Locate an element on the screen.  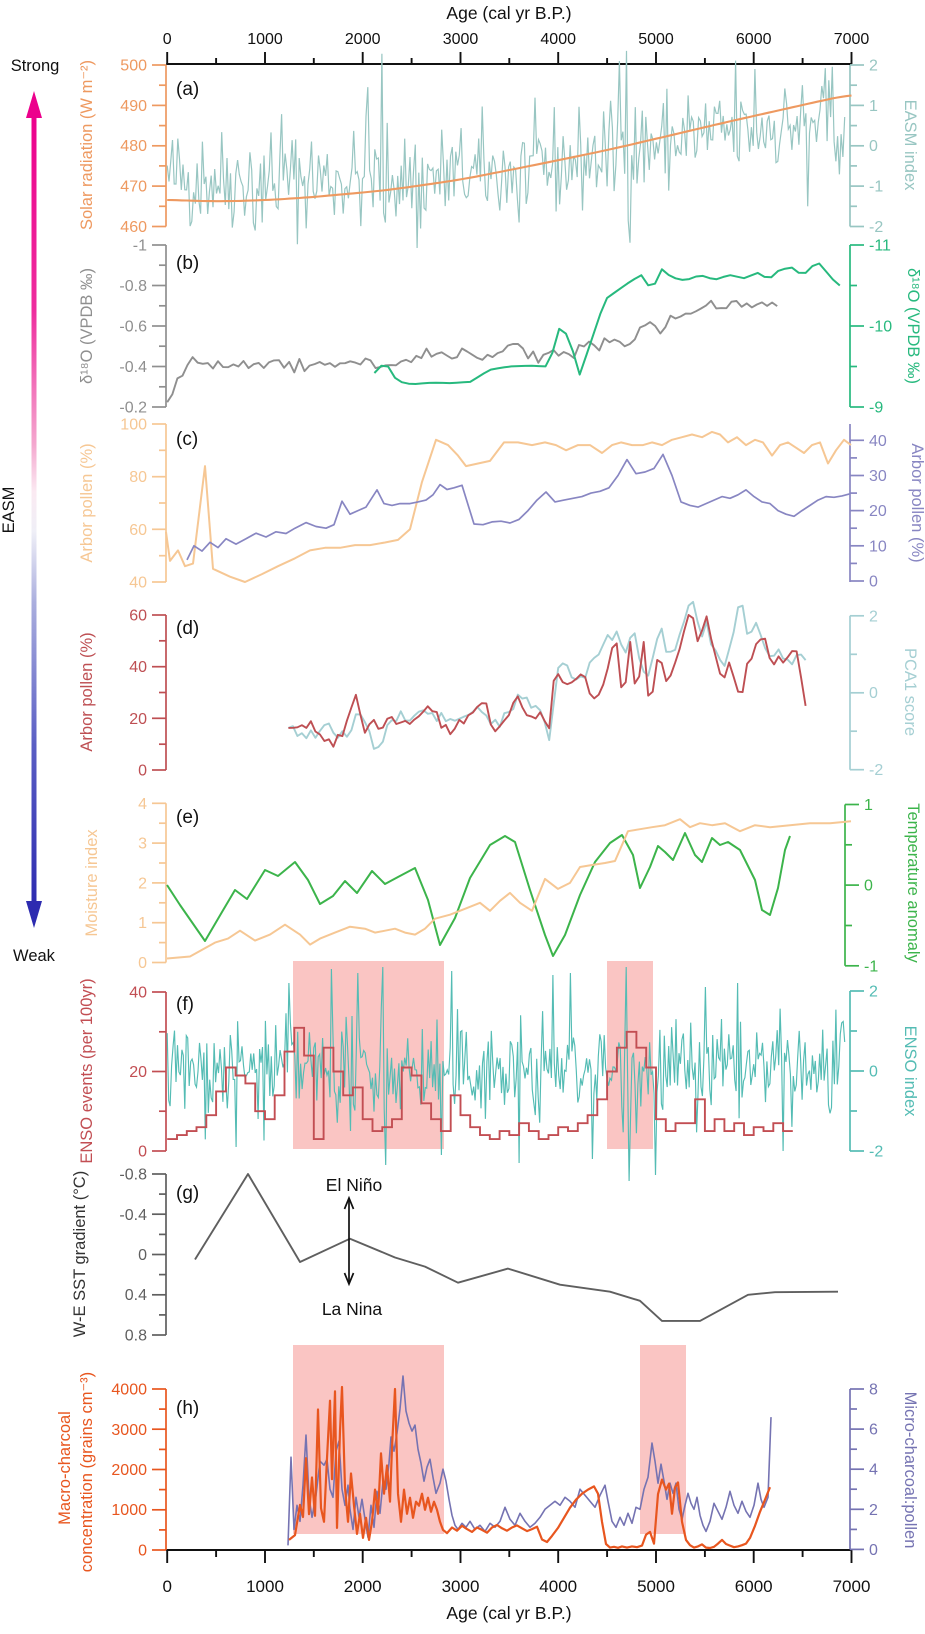
svg-text: W-E SST gradient (°C) is located at coordinates (80, 1254).